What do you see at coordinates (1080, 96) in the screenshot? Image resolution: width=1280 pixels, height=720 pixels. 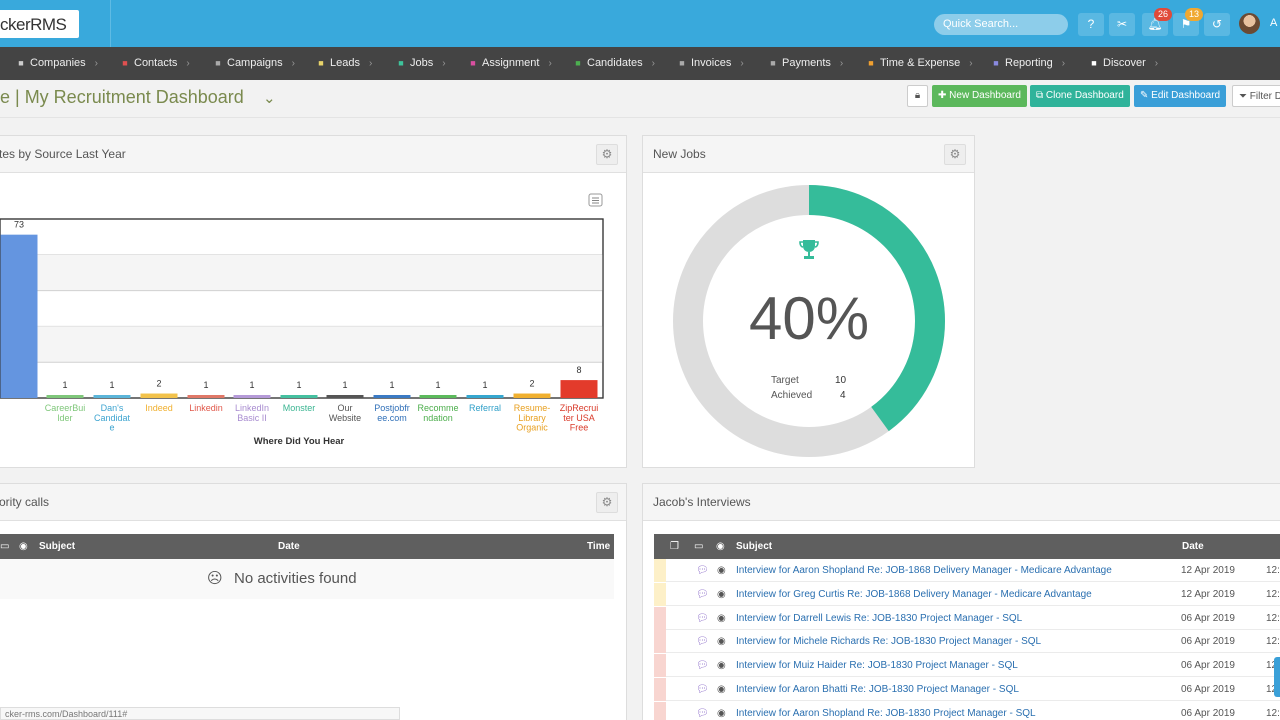 I see `clone-dashboard-button: ⧉ Clone Dashboard` at bounding box center [1080, 96].